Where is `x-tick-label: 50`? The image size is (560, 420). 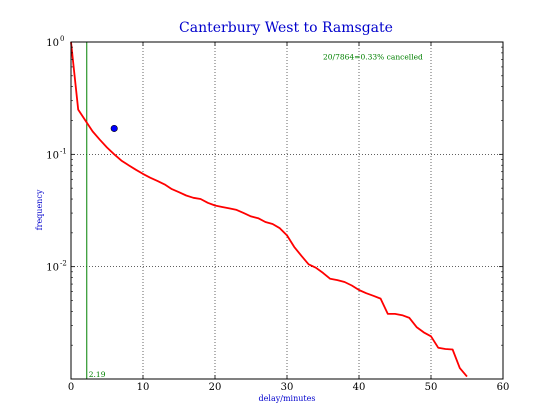
x-tick-label: 50 is located at coordinates (431, 387).